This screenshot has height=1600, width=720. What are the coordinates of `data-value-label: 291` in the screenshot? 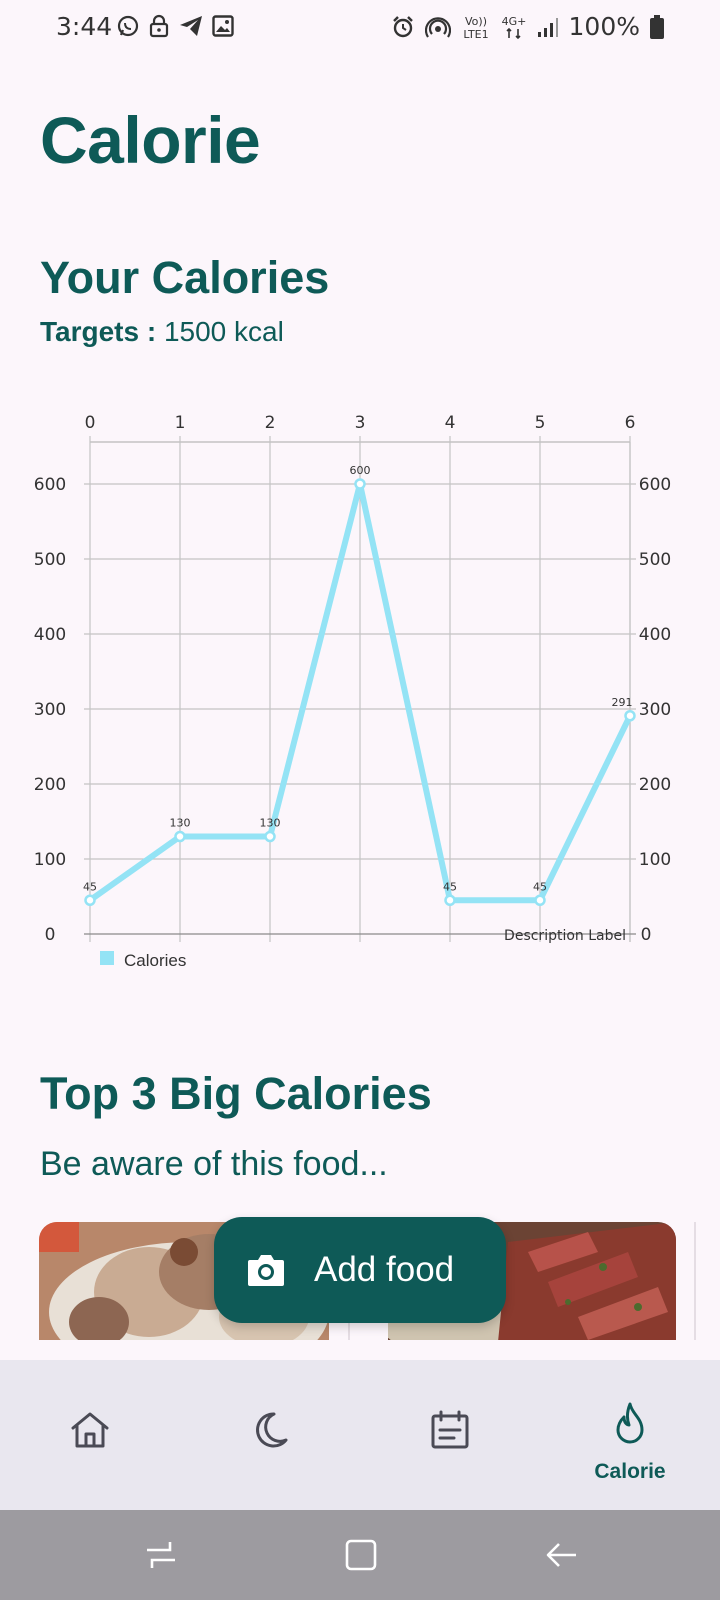 It's located at (622, 702).